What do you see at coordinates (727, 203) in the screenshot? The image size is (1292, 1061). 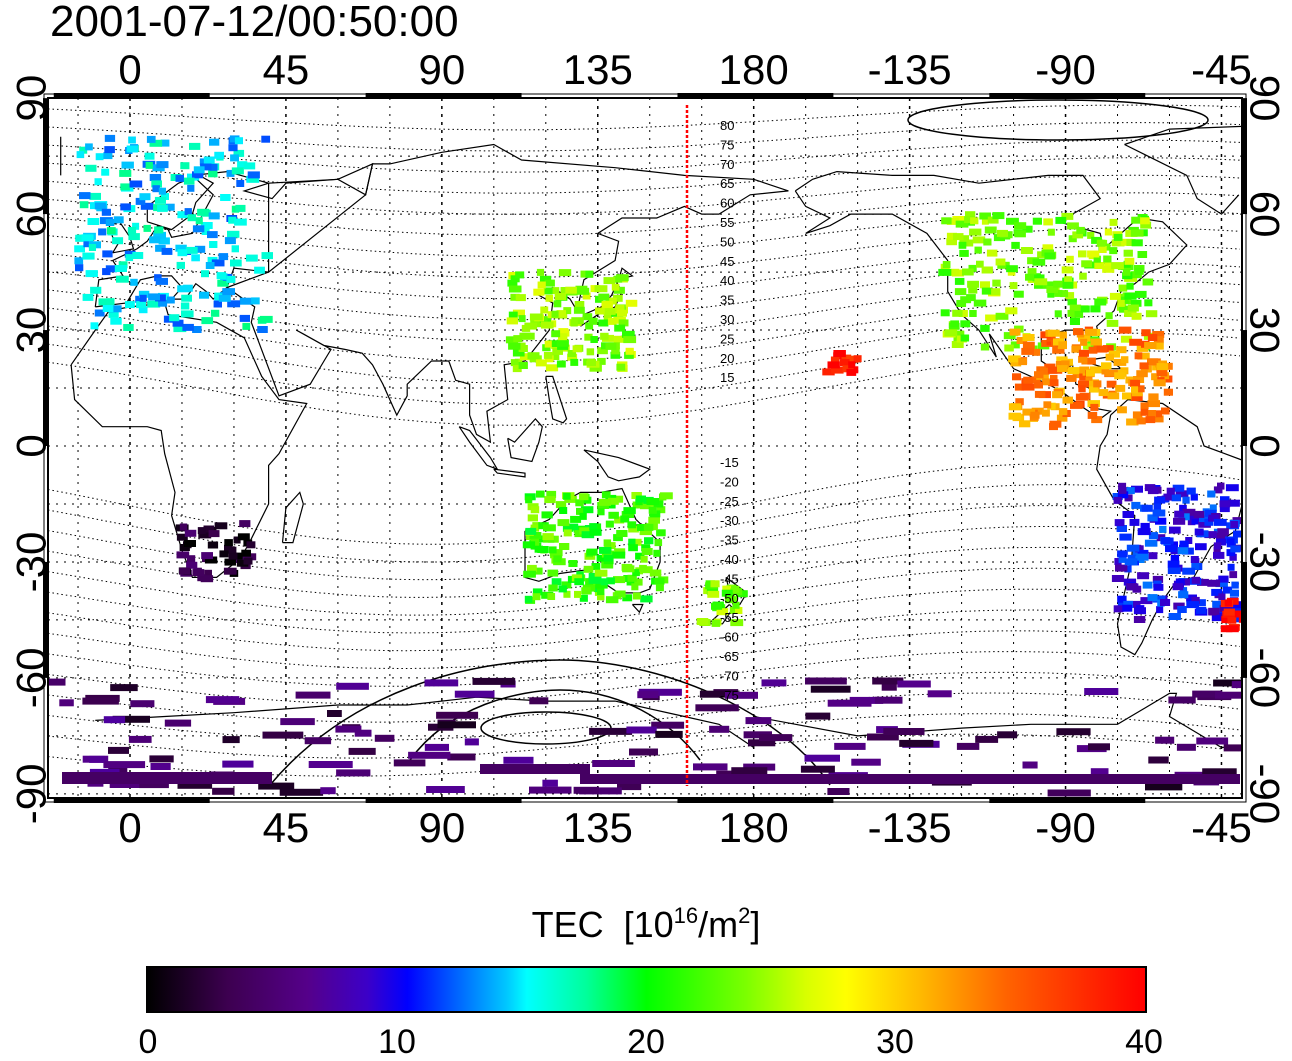 I see `magnetic-latitude-label: 60` at bounding box center [727, 203].